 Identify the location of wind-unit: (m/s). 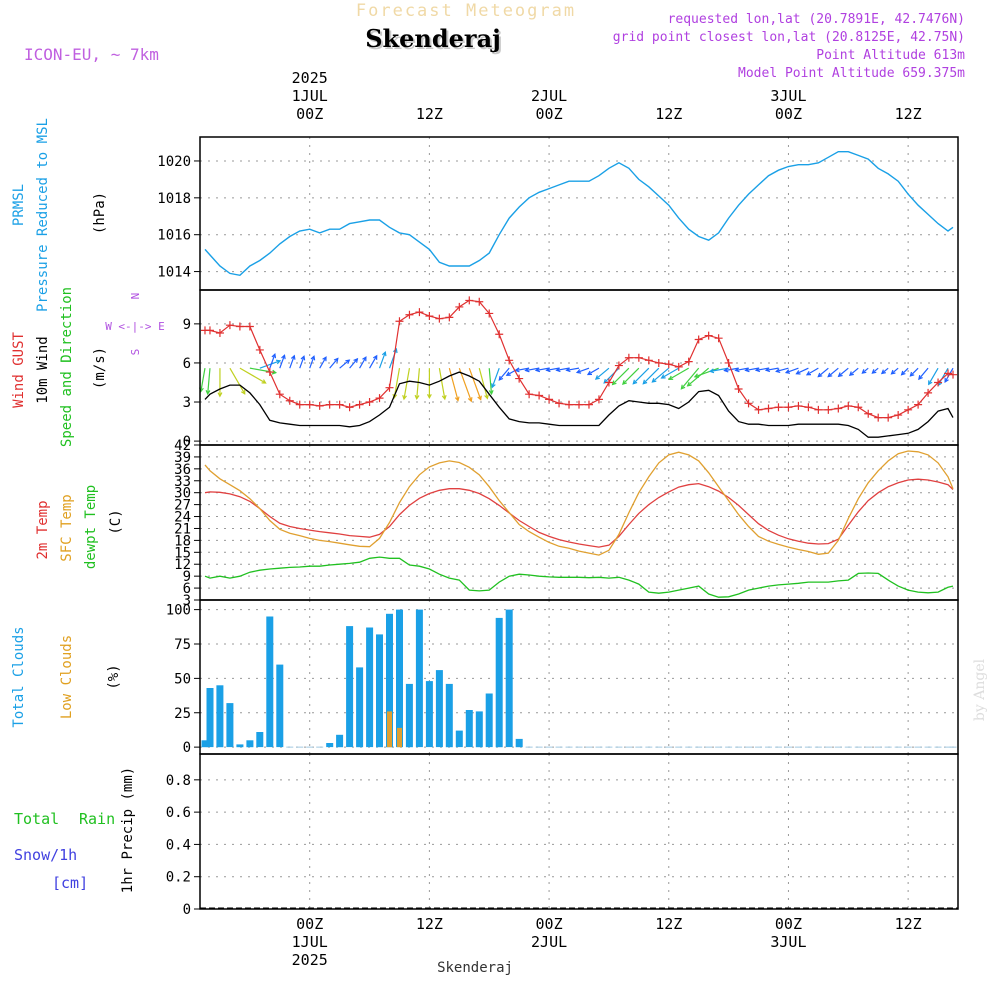
(100, 368).